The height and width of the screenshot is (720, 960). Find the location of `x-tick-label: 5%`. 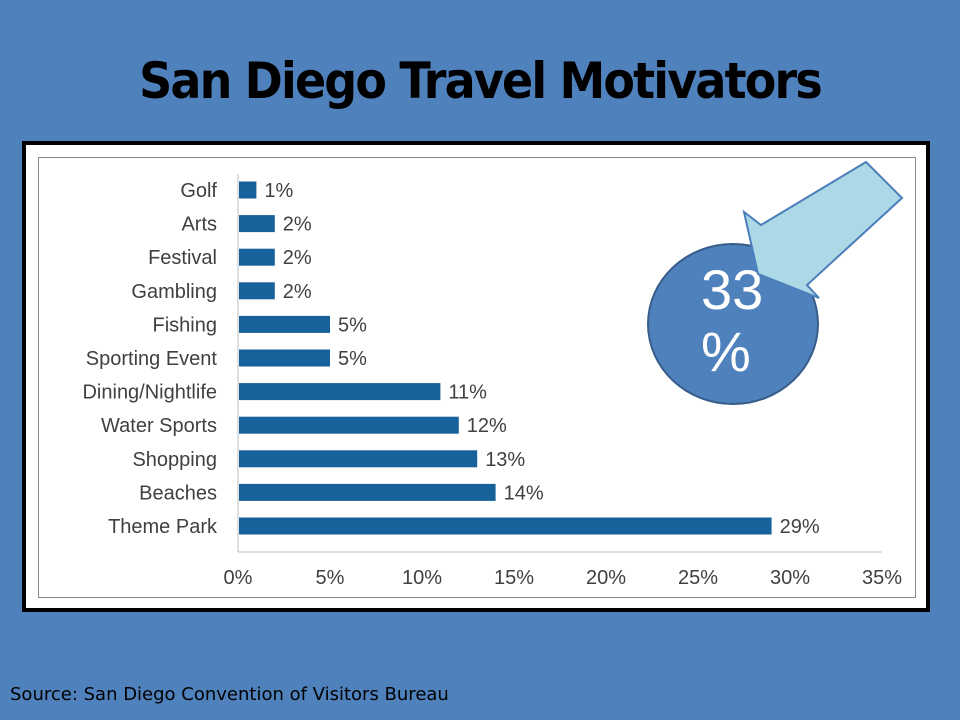

x-tick-label: 5% is located at coordinates (330, 578).